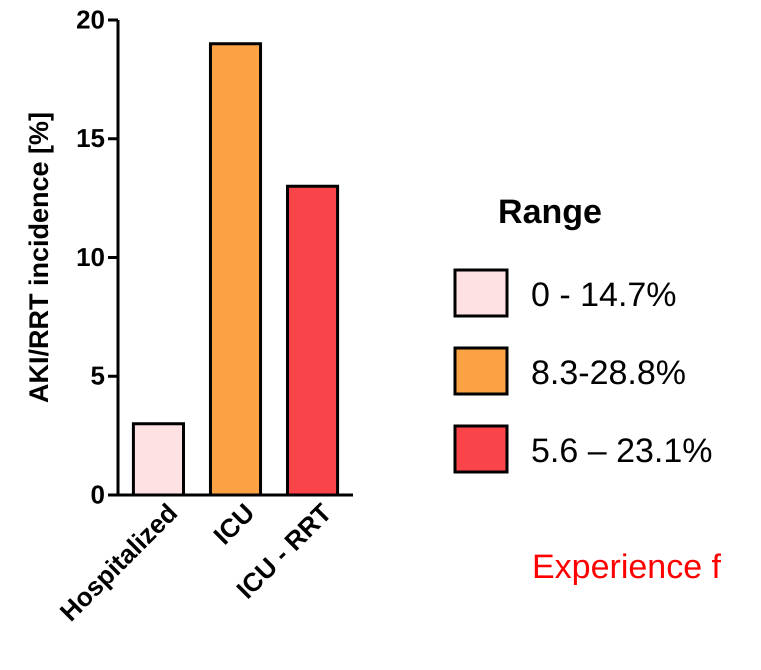 This screenshot has height=670, width=761. I want to click on x-tick-label: ICU, so click(233, 524).